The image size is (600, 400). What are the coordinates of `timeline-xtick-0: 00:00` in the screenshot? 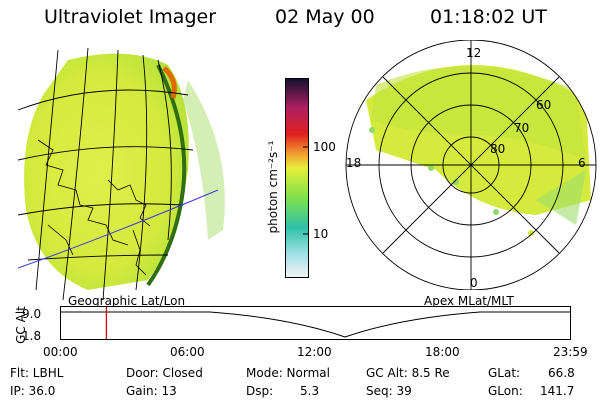 It's located at (60, 352).